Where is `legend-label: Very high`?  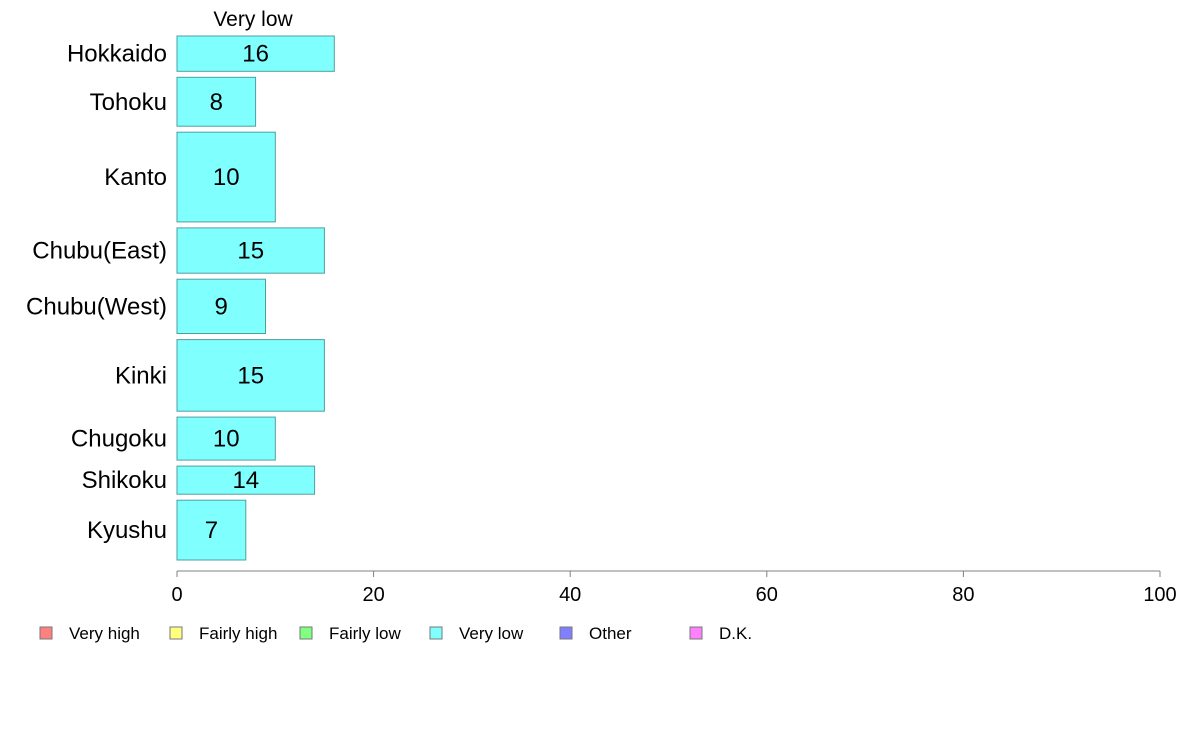
legend-label: Very high is located at coordinates (104, 633).